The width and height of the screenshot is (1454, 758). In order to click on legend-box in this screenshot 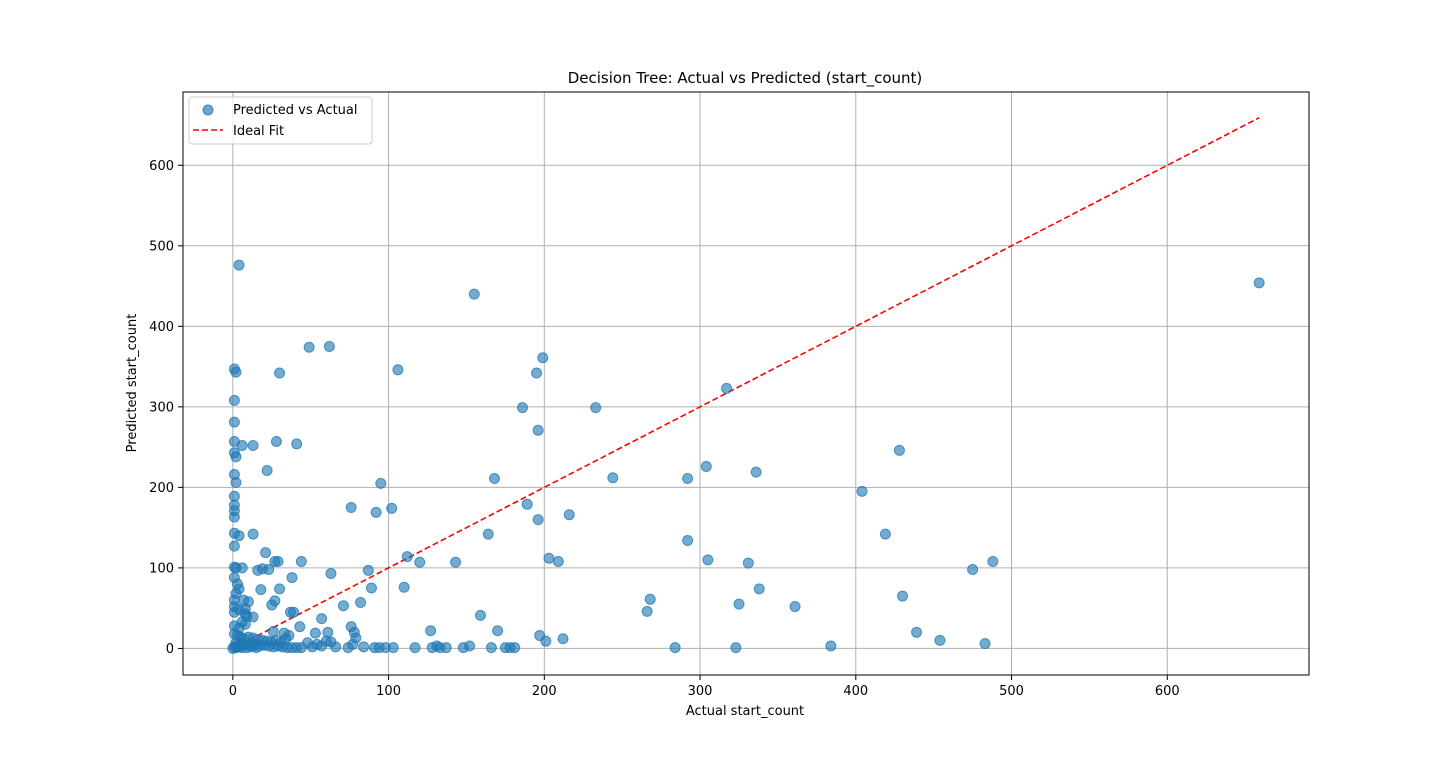, I will do `click(280, 120)`.